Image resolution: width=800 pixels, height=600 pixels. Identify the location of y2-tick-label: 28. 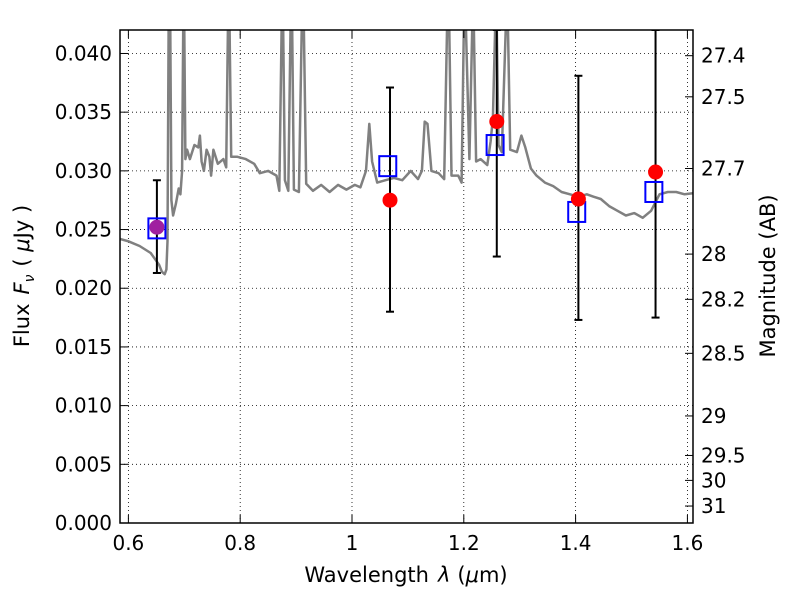
(713, 254).